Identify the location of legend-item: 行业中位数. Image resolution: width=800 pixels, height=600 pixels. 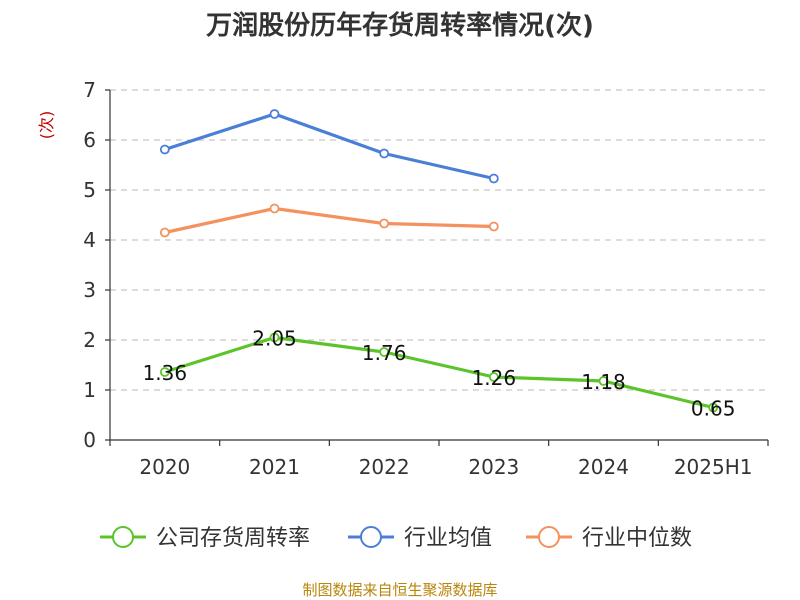
(609, 538).